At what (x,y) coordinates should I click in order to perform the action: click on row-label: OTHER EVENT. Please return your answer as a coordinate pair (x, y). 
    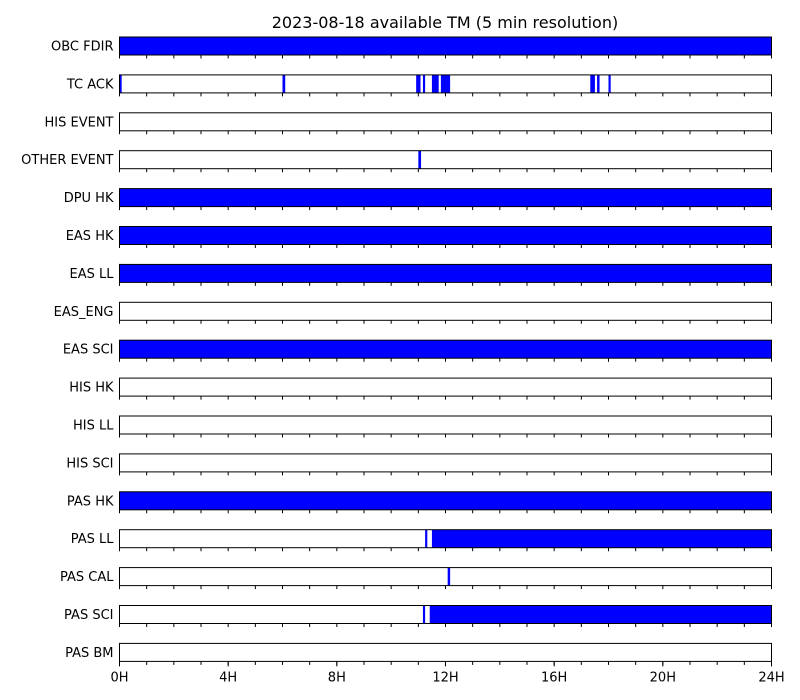
    Looking at the image, I should click on (67, 160).